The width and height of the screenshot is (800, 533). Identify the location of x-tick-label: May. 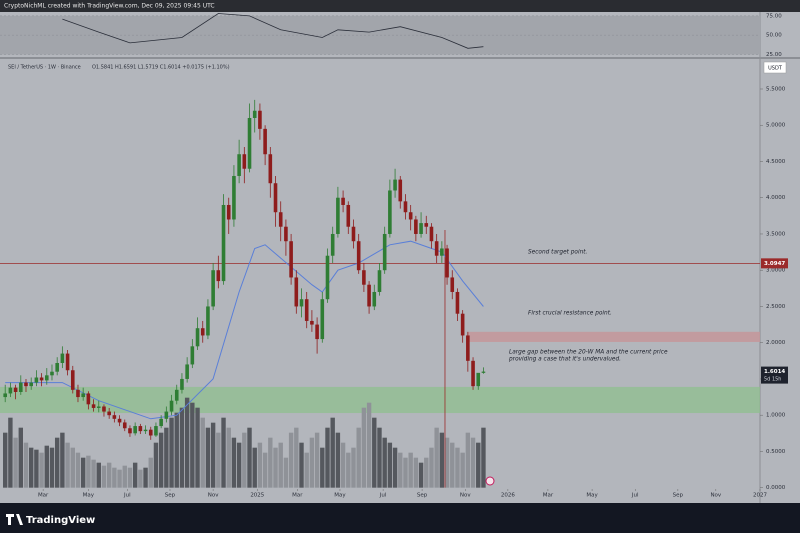
(89, 496).